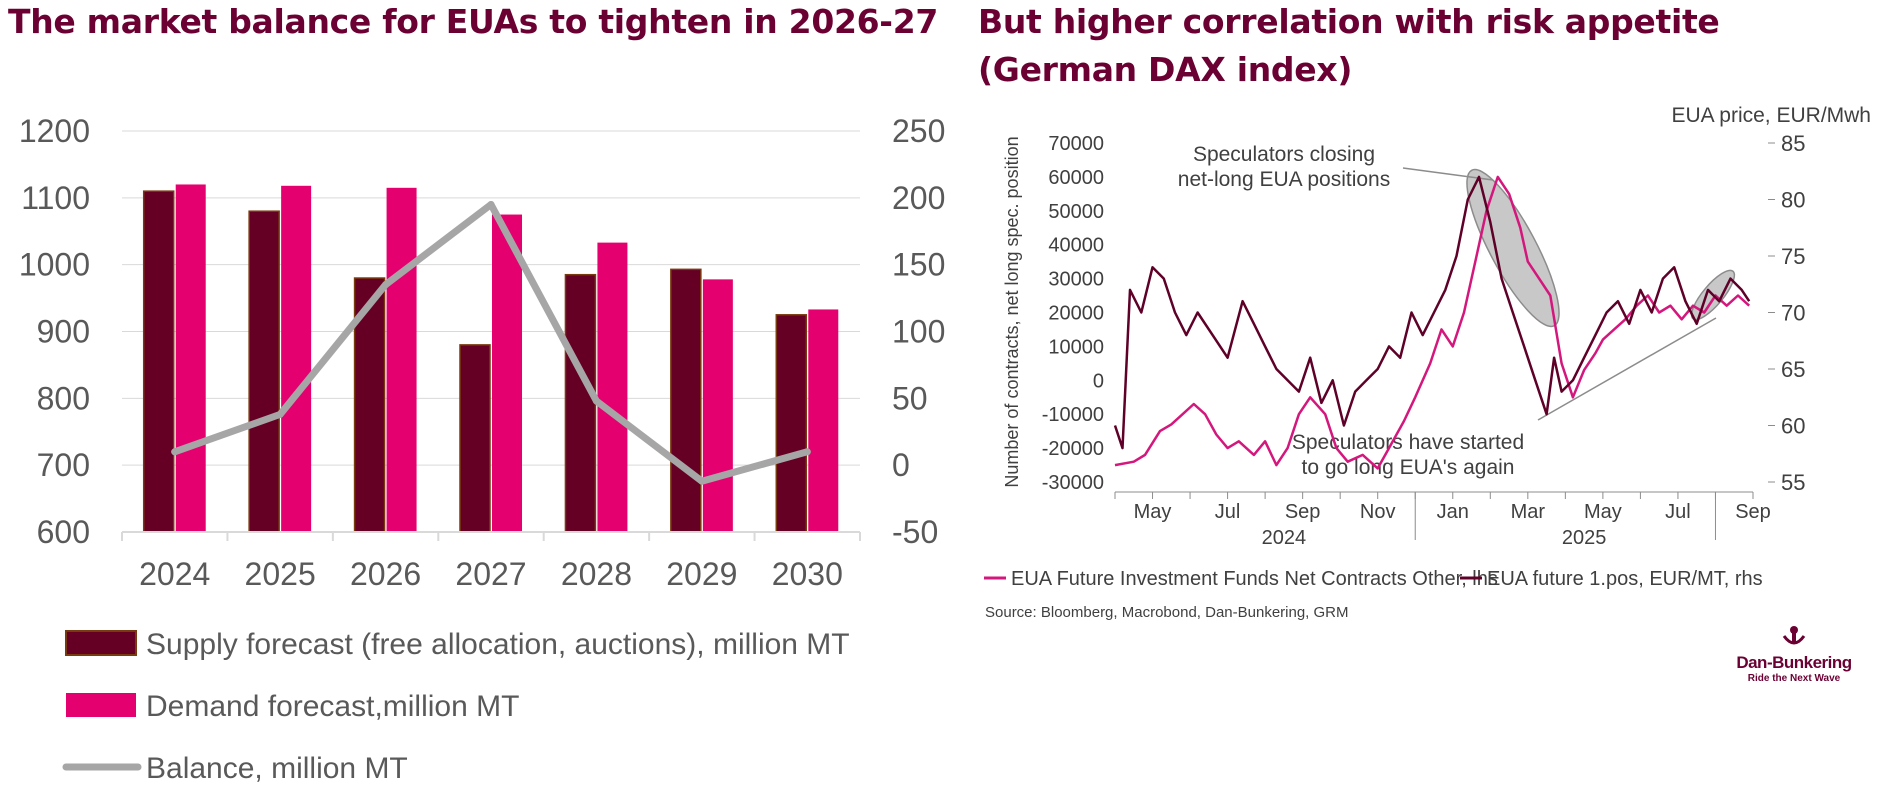 This screenshot has width=1883, height=796. Describe the element at coordinates (1098, 381) in the screenshot. I see `y-left-tick-label: 0` at that location.